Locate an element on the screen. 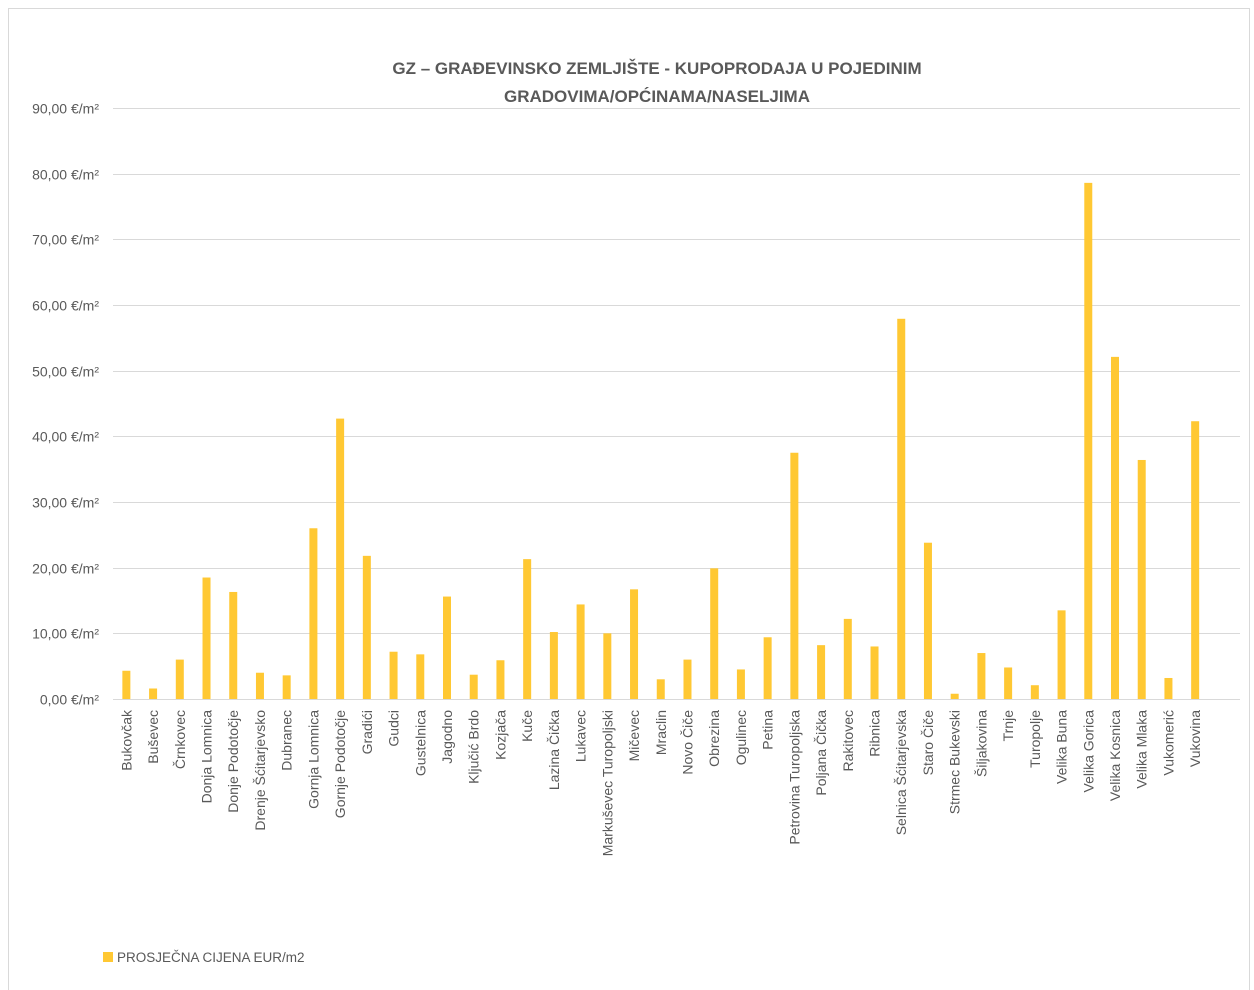  category-label: Vukomerić is located at coordinates (1168, 743).